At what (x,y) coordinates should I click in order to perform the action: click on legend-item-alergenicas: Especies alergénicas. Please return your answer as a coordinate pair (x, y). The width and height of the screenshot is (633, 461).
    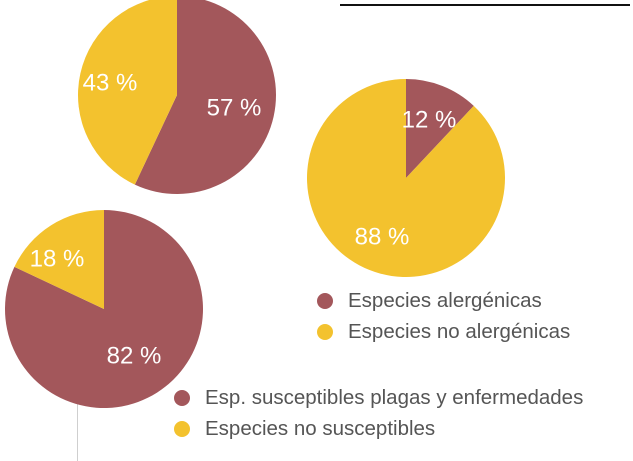
    Looking at the image, I should click on (429, 301).